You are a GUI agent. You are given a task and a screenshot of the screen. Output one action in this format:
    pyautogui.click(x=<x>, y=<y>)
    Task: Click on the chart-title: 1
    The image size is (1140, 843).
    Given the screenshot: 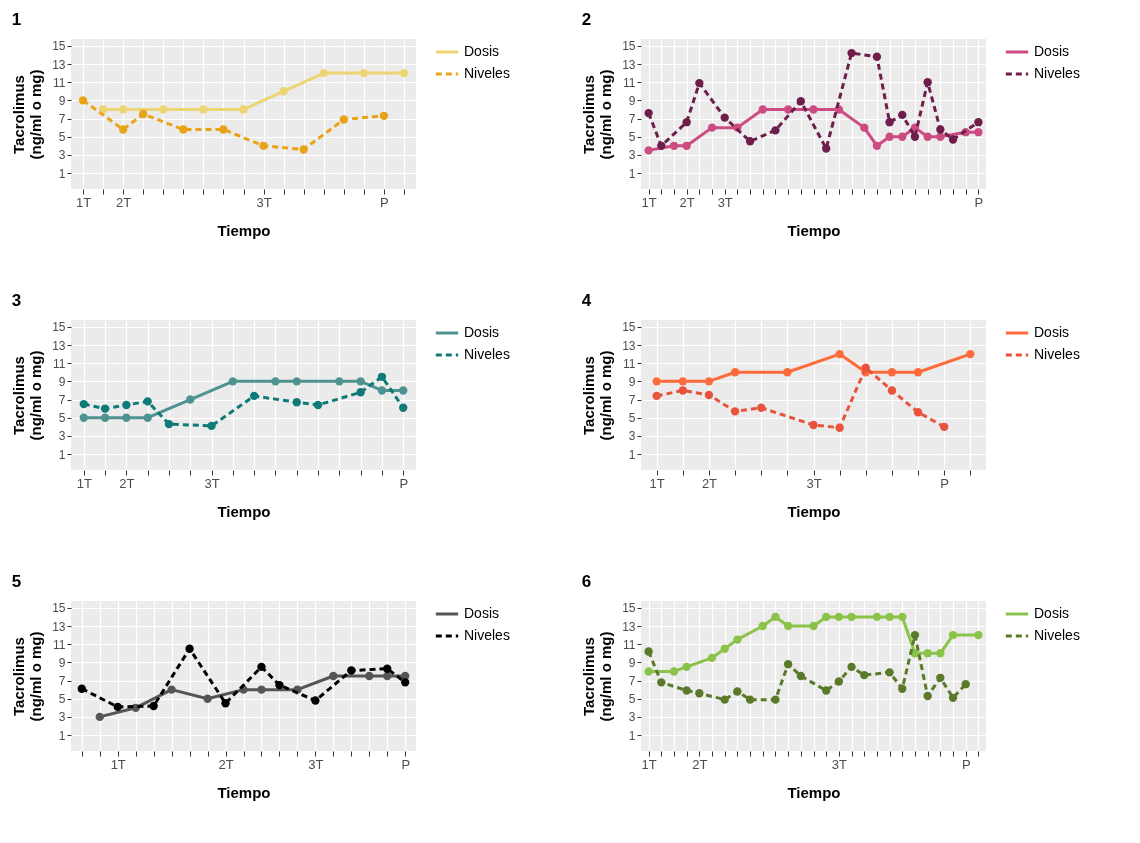 What is the action you would take?
    pyautogui.click(x=16, y=19)
    